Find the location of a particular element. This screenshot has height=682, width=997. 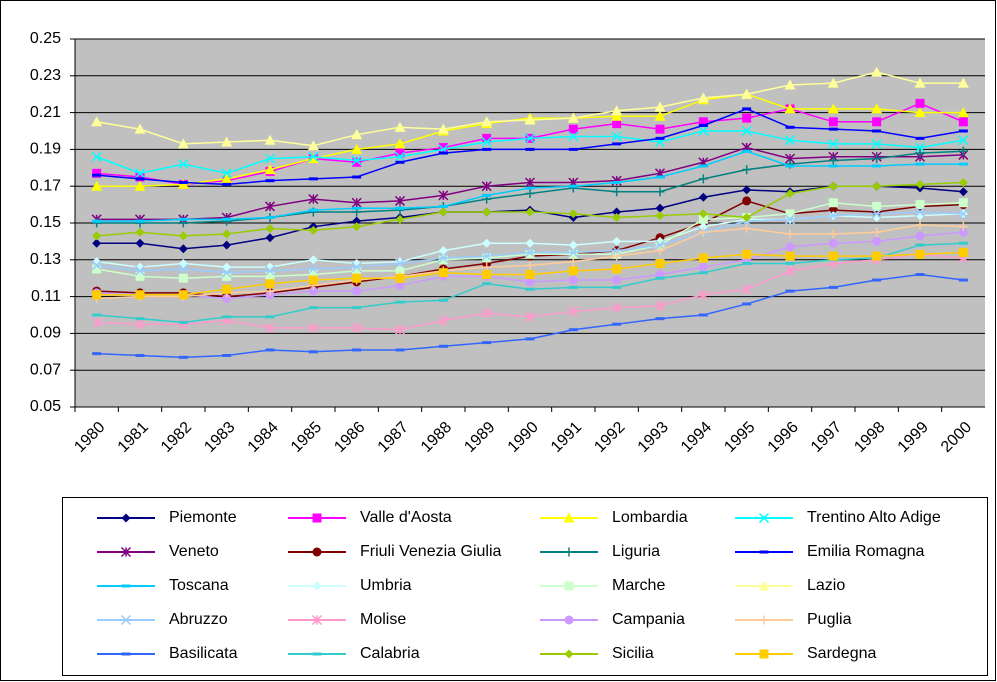

y-tick-label: 0.25 is located at coordinates (45, 38).